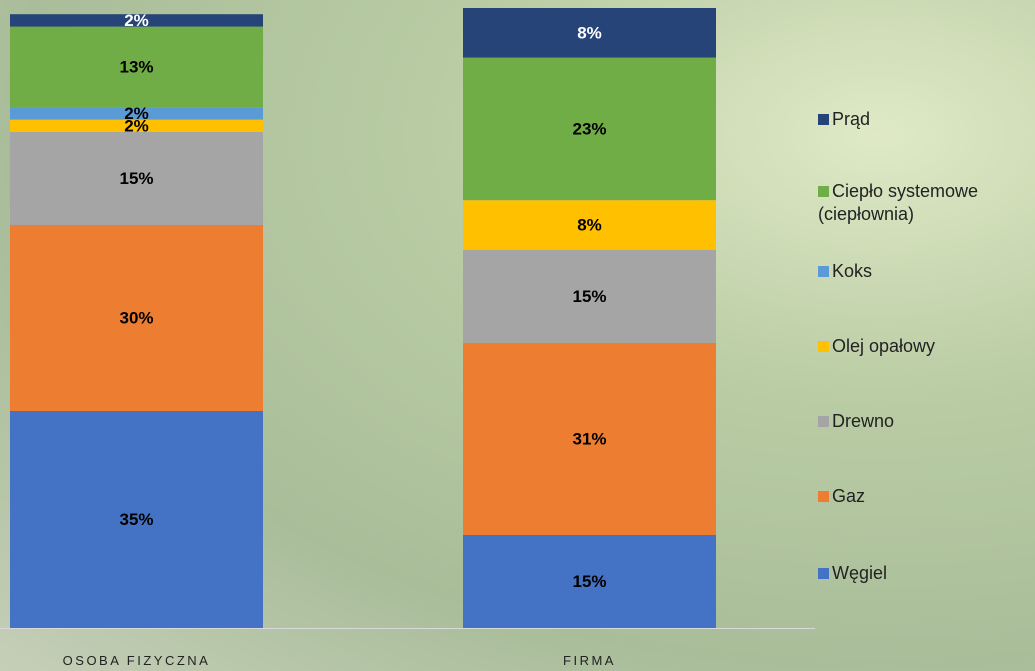  Describe the element at coordinates (137, 660) in the screenshot. I see `x-tick-label: OSOBA FIZYCZNA` at that location.